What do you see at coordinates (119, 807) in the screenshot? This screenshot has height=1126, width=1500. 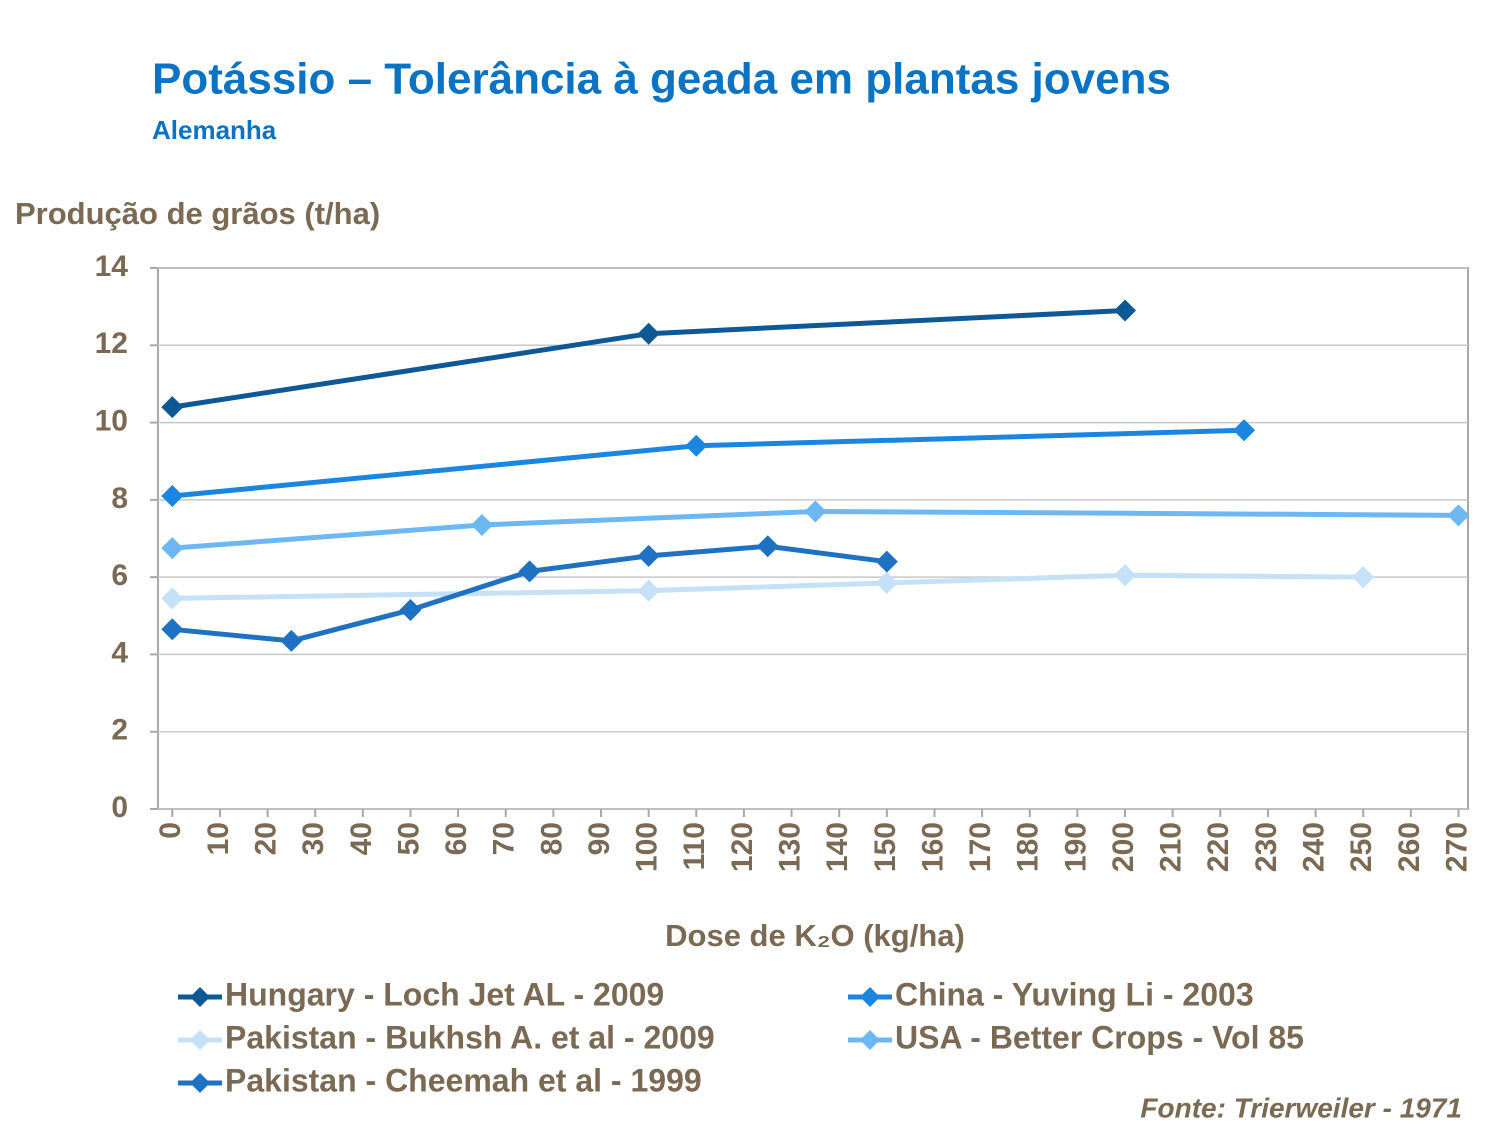 I see `y-tick-label: 0` at bounding box center [119, 807].